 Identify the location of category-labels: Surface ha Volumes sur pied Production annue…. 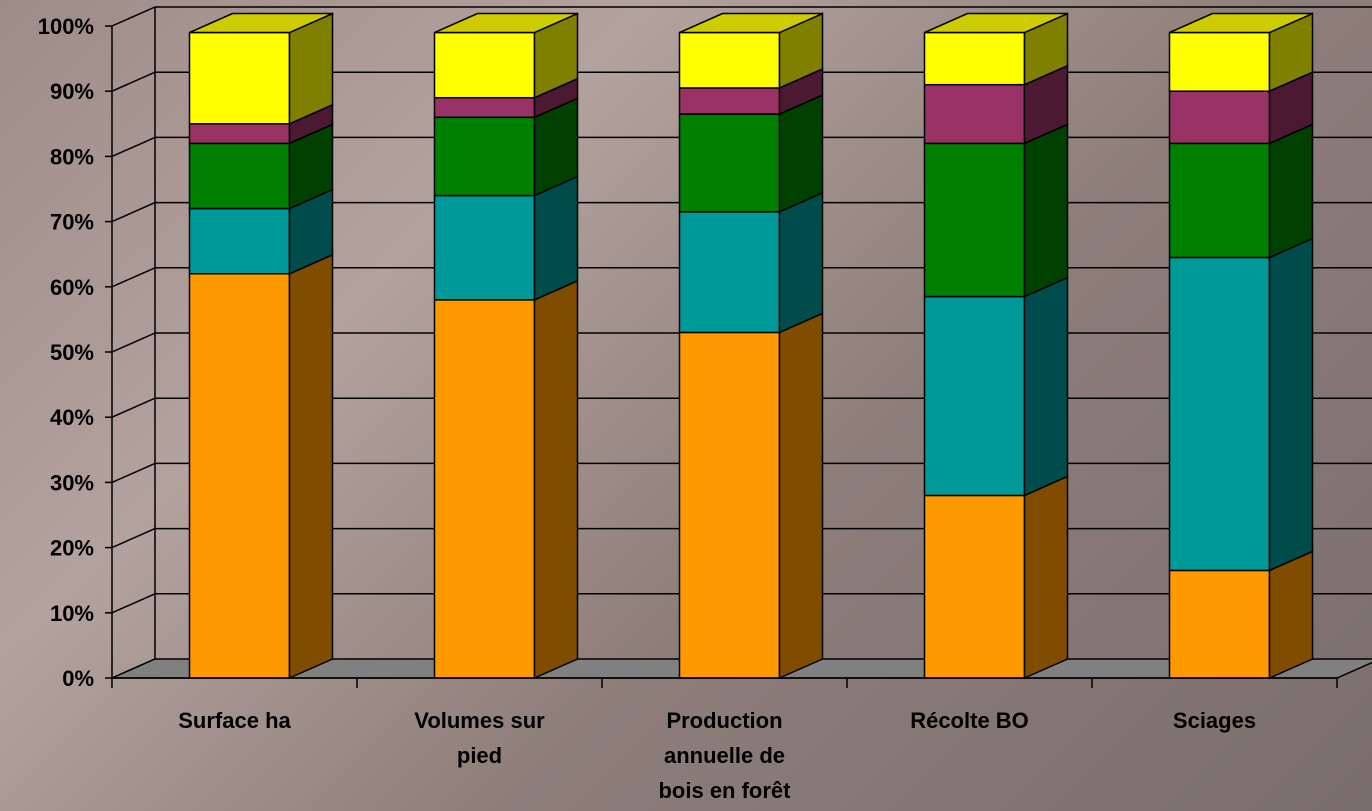
(717, 755).